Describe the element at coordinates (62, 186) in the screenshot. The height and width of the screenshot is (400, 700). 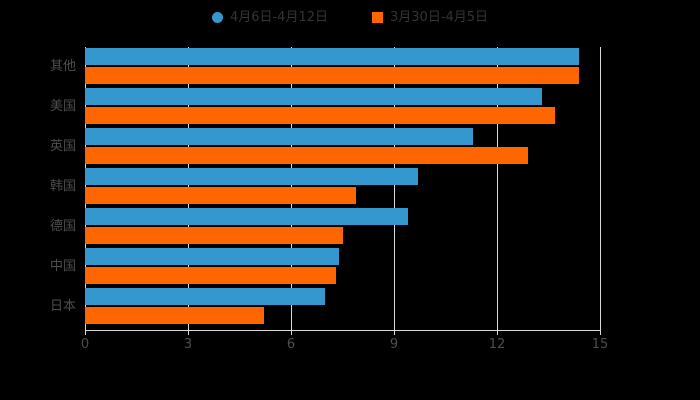
I see `y-axis-label: 韩国` at that location.